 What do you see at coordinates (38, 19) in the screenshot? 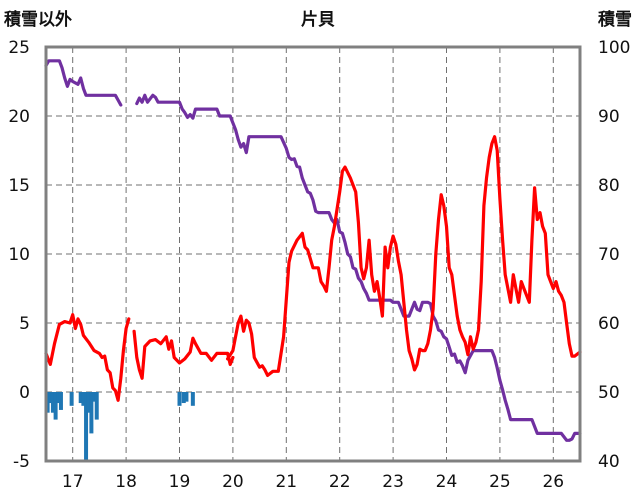
I see `left-axis-label: 積雪以外` at bounding box center [38, 19].